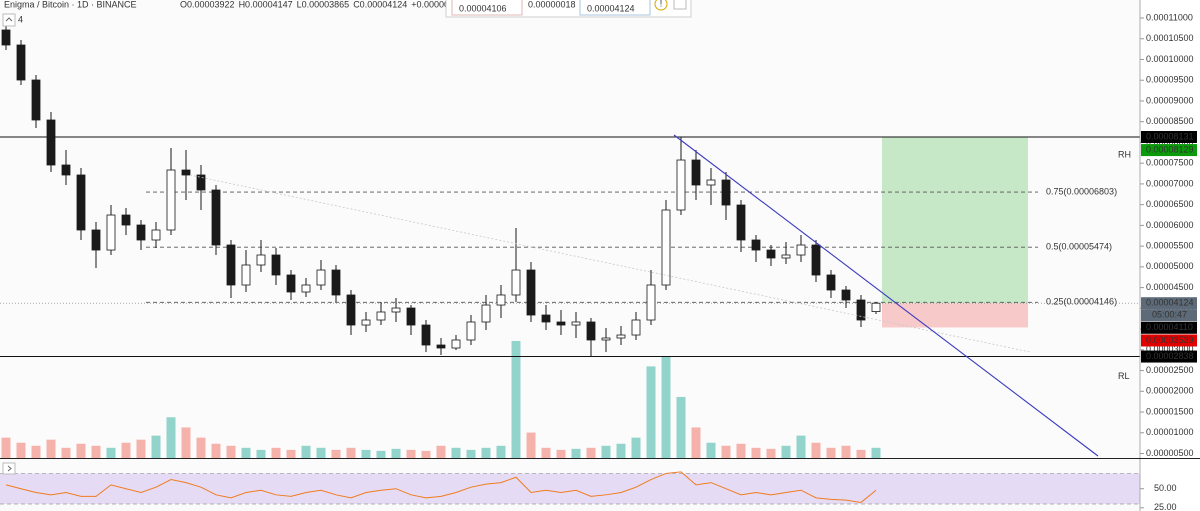 The width and height of the screenshot is (1200, 511). What do you see at coordinates (1124, 376) in the screenshot?
I see `level-name: RL` at bounding box center [1124, 376].